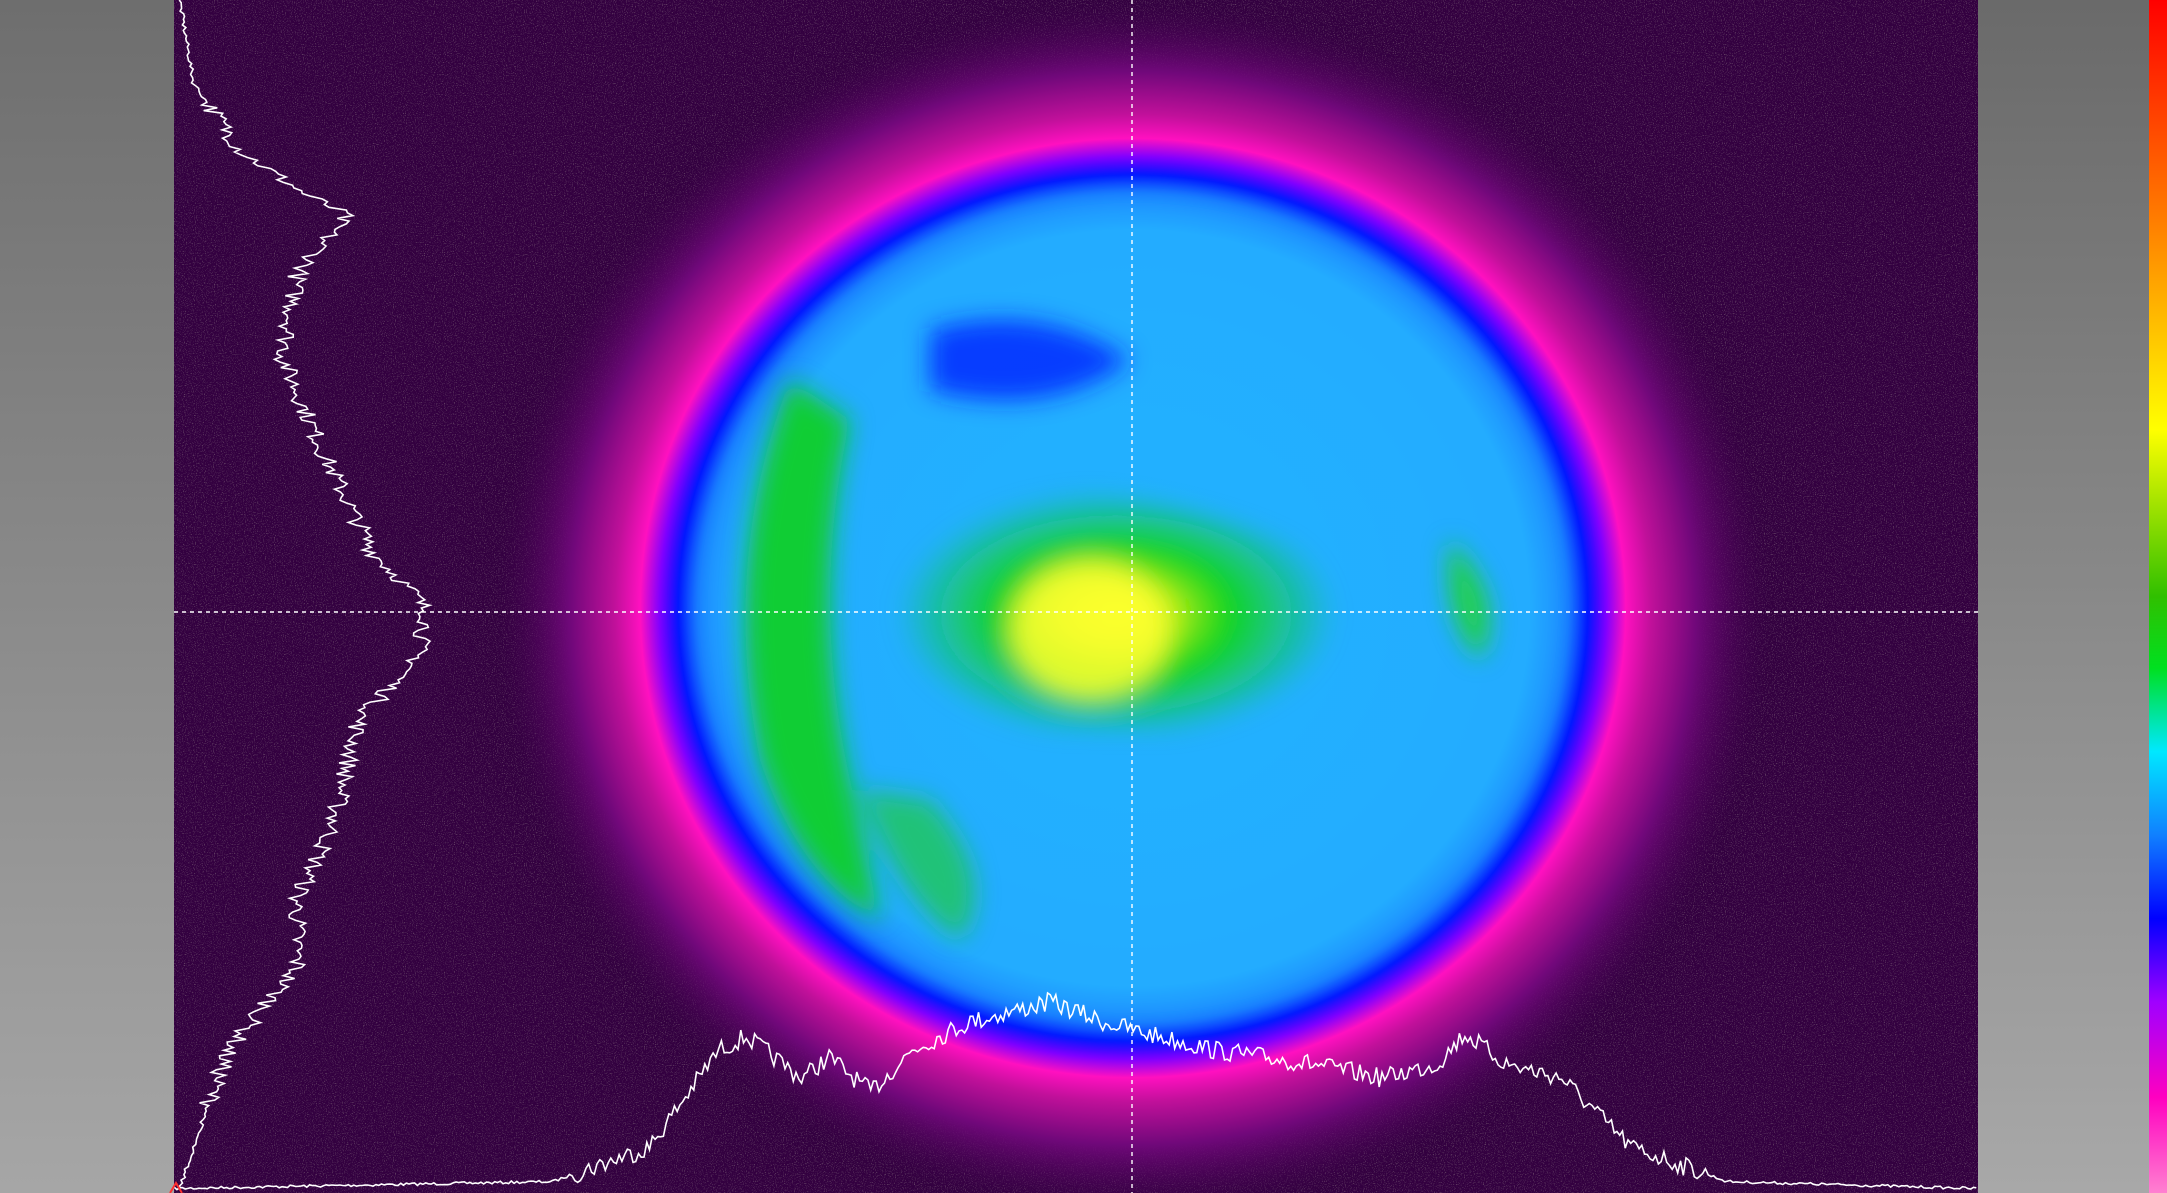 The height and width of the screenshot is (1193, 2167). Describe the element at coordinates (87, 596) in the screenshot. I see `left-panel` at that location.